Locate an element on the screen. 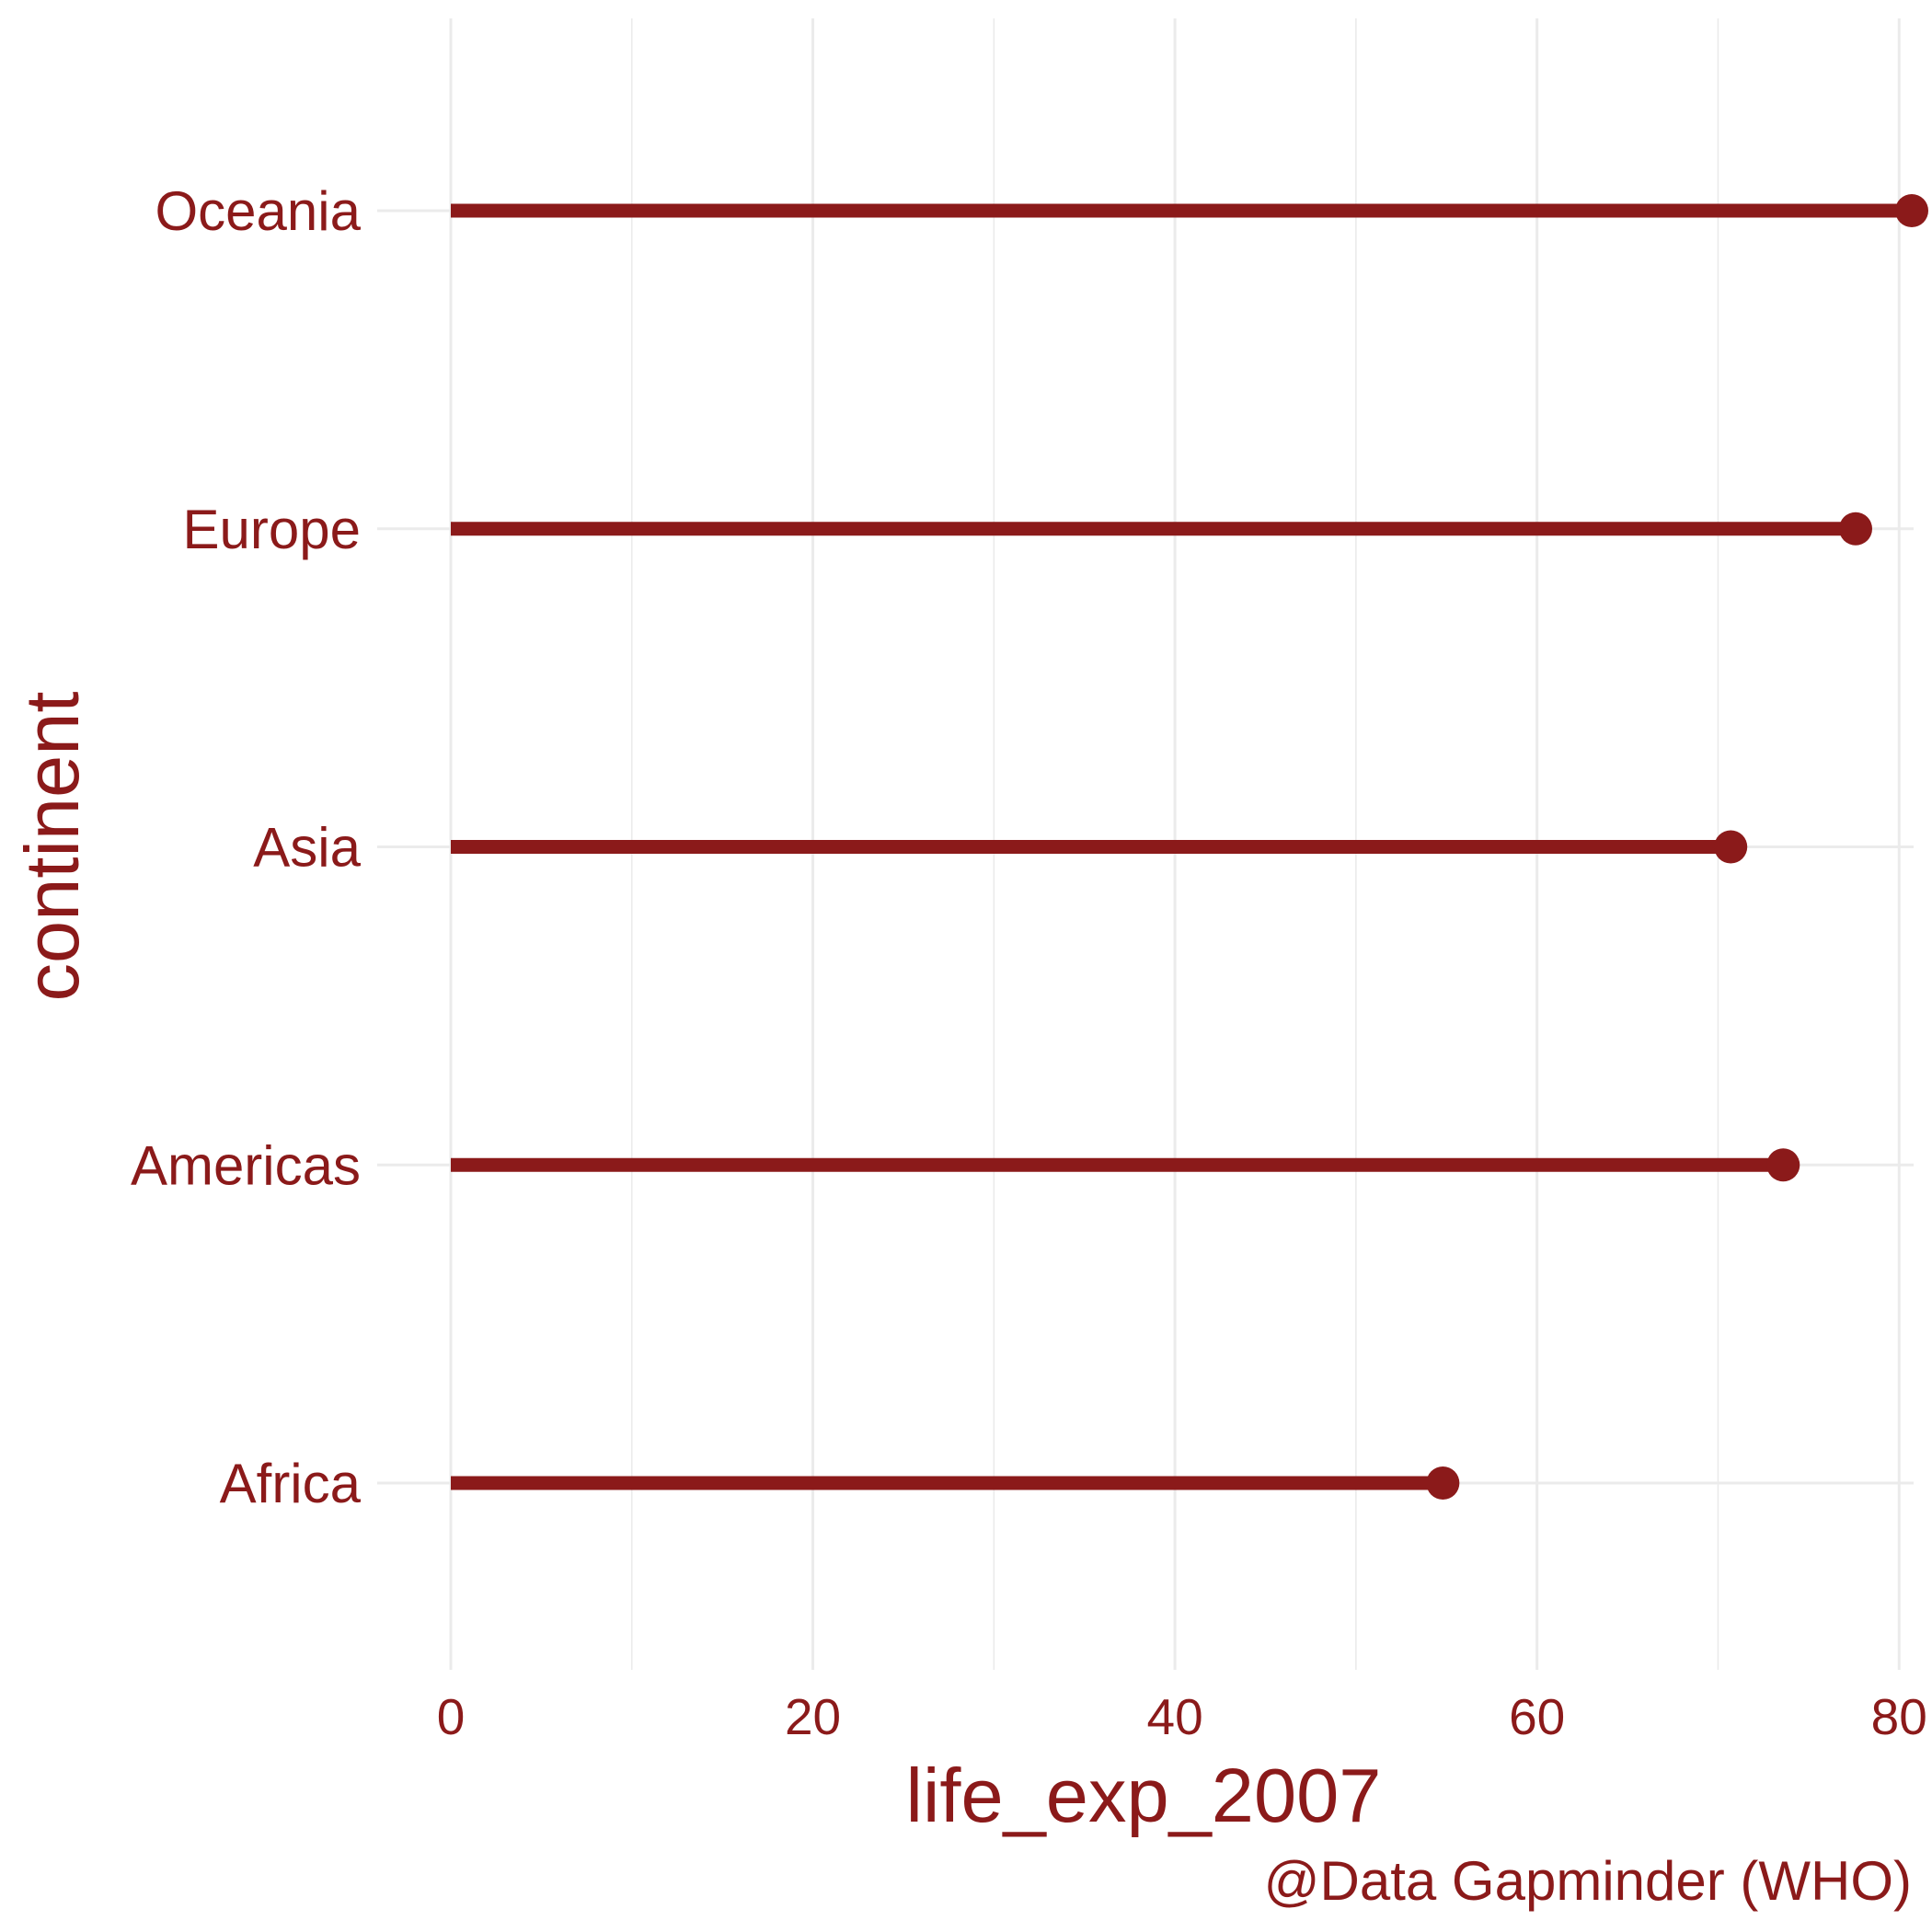  lollipop-point-asia is located at coordinates (1731, 847).